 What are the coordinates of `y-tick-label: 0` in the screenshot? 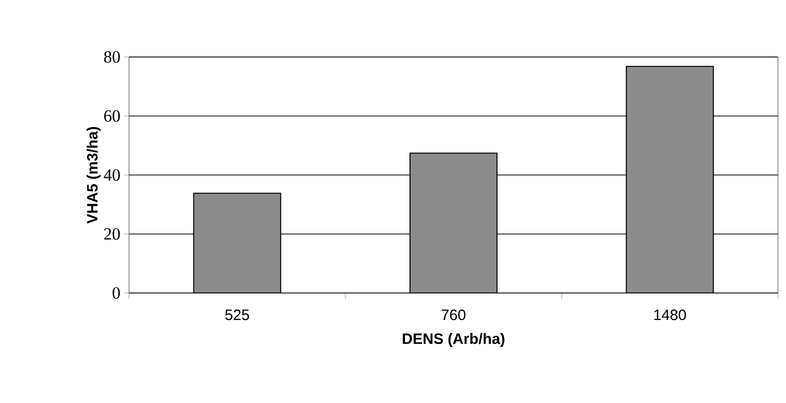 It's located at (116, 293).